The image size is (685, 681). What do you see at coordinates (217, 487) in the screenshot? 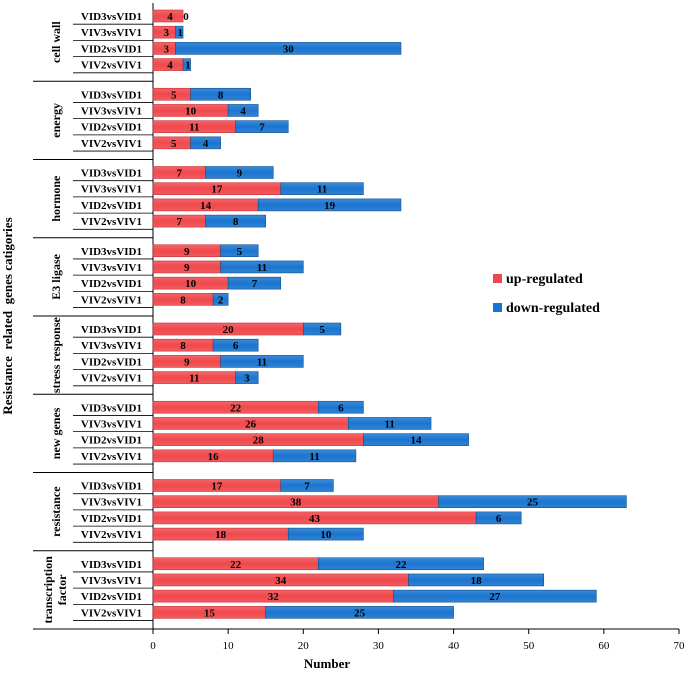
I see `bar-up-label: 17` at bounding box center [217, 487].